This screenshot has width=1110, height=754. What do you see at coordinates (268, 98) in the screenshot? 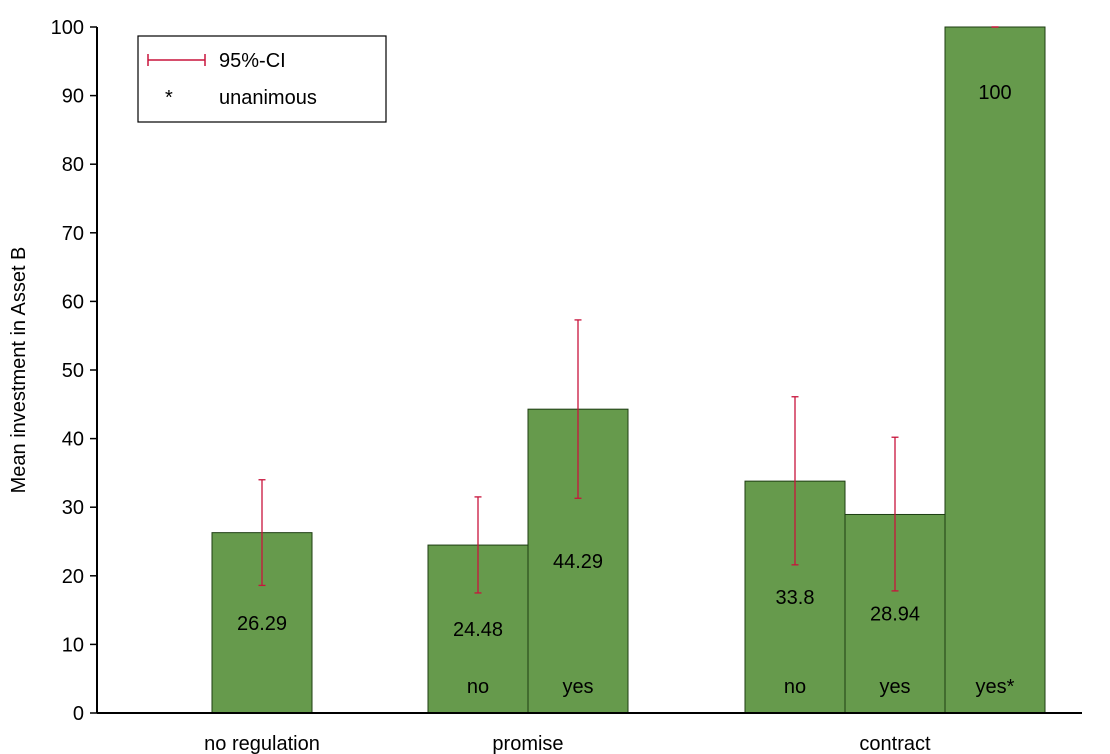
I see `legend-unanimous-label: unanimous` at bounding box center [268, 98].